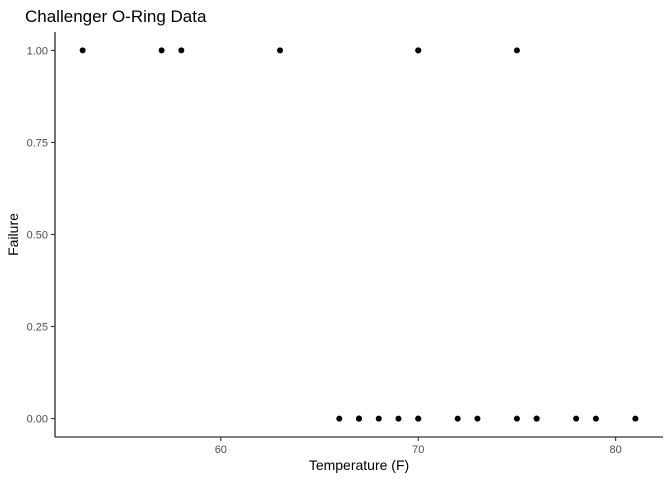  I want to click on y-axis-title: Failure, so click(13, 234).